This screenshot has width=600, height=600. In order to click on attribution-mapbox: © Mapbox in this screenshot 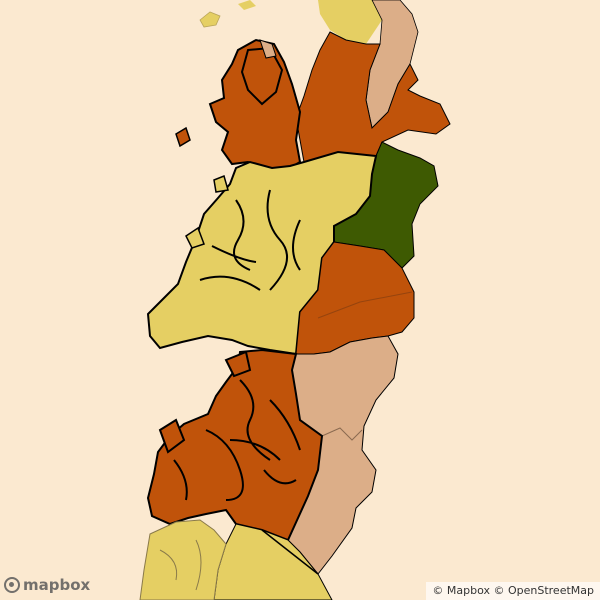, I will do `click(461, 590)`.